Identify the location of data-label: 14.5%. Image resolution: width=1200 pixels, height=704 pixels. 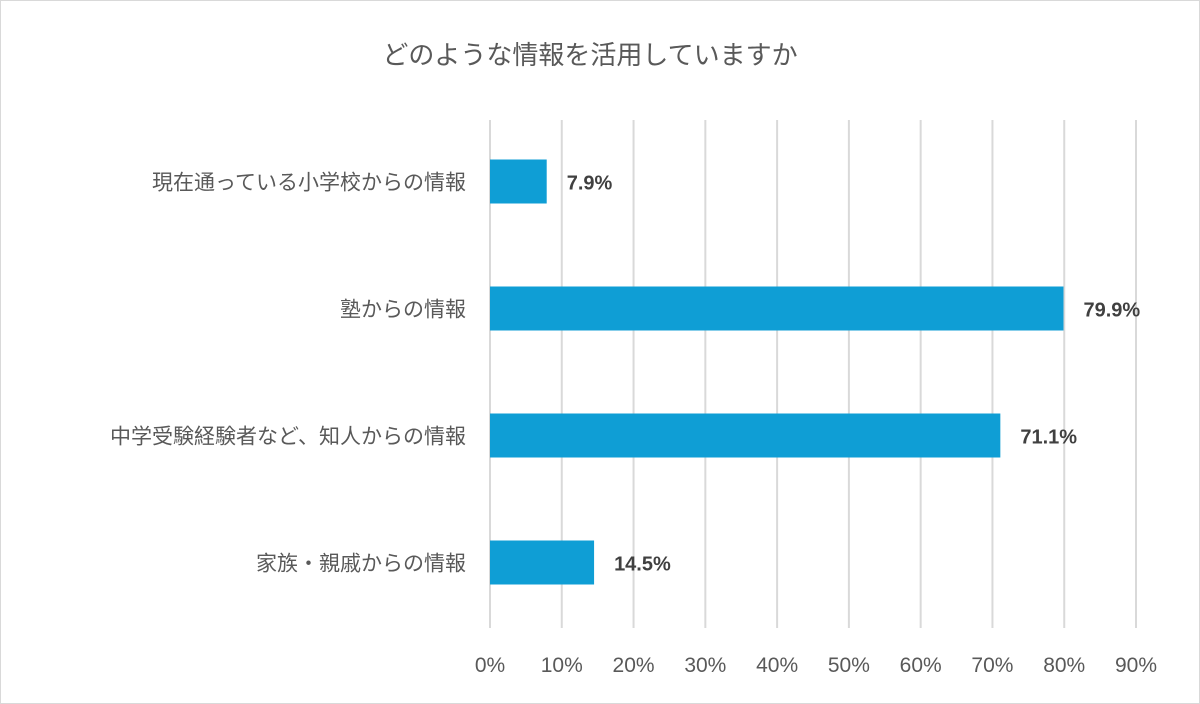
(642, 565).